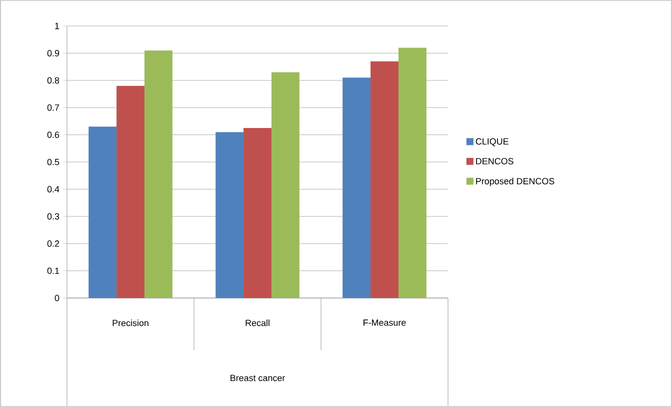 This screenshot has width=672, height=407. What do you see at coordinates (53, 189) in the screenshot?
I see `y-tick-label: 0.4` at bounding box center [53, 189].